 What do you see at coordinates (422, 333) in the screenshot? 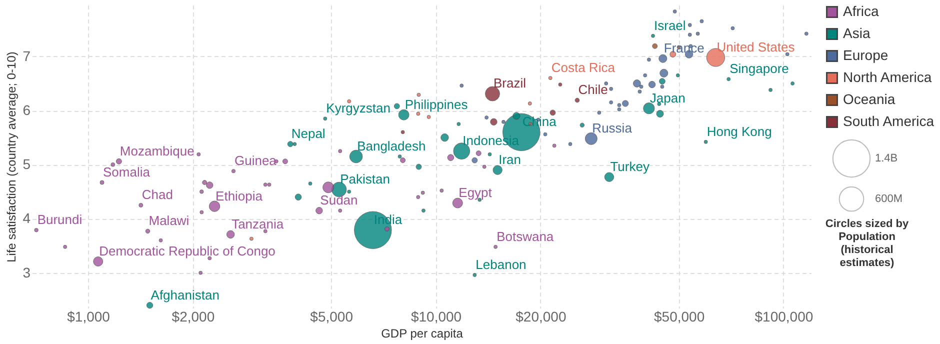
I see `x-axis-title: GDP per capita` at bounding box center [422, 333].